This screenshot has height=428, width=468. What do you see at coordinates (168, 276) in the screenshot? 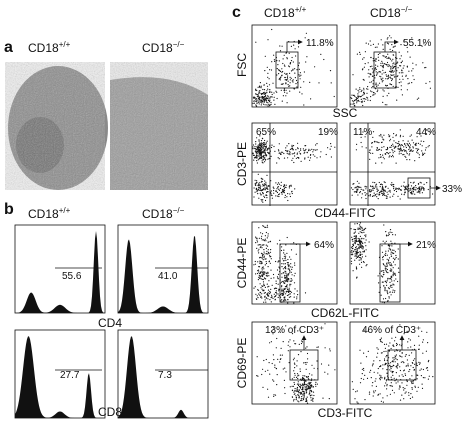
I see `histogram-value: 41.0` at bounding box center [168, 276].